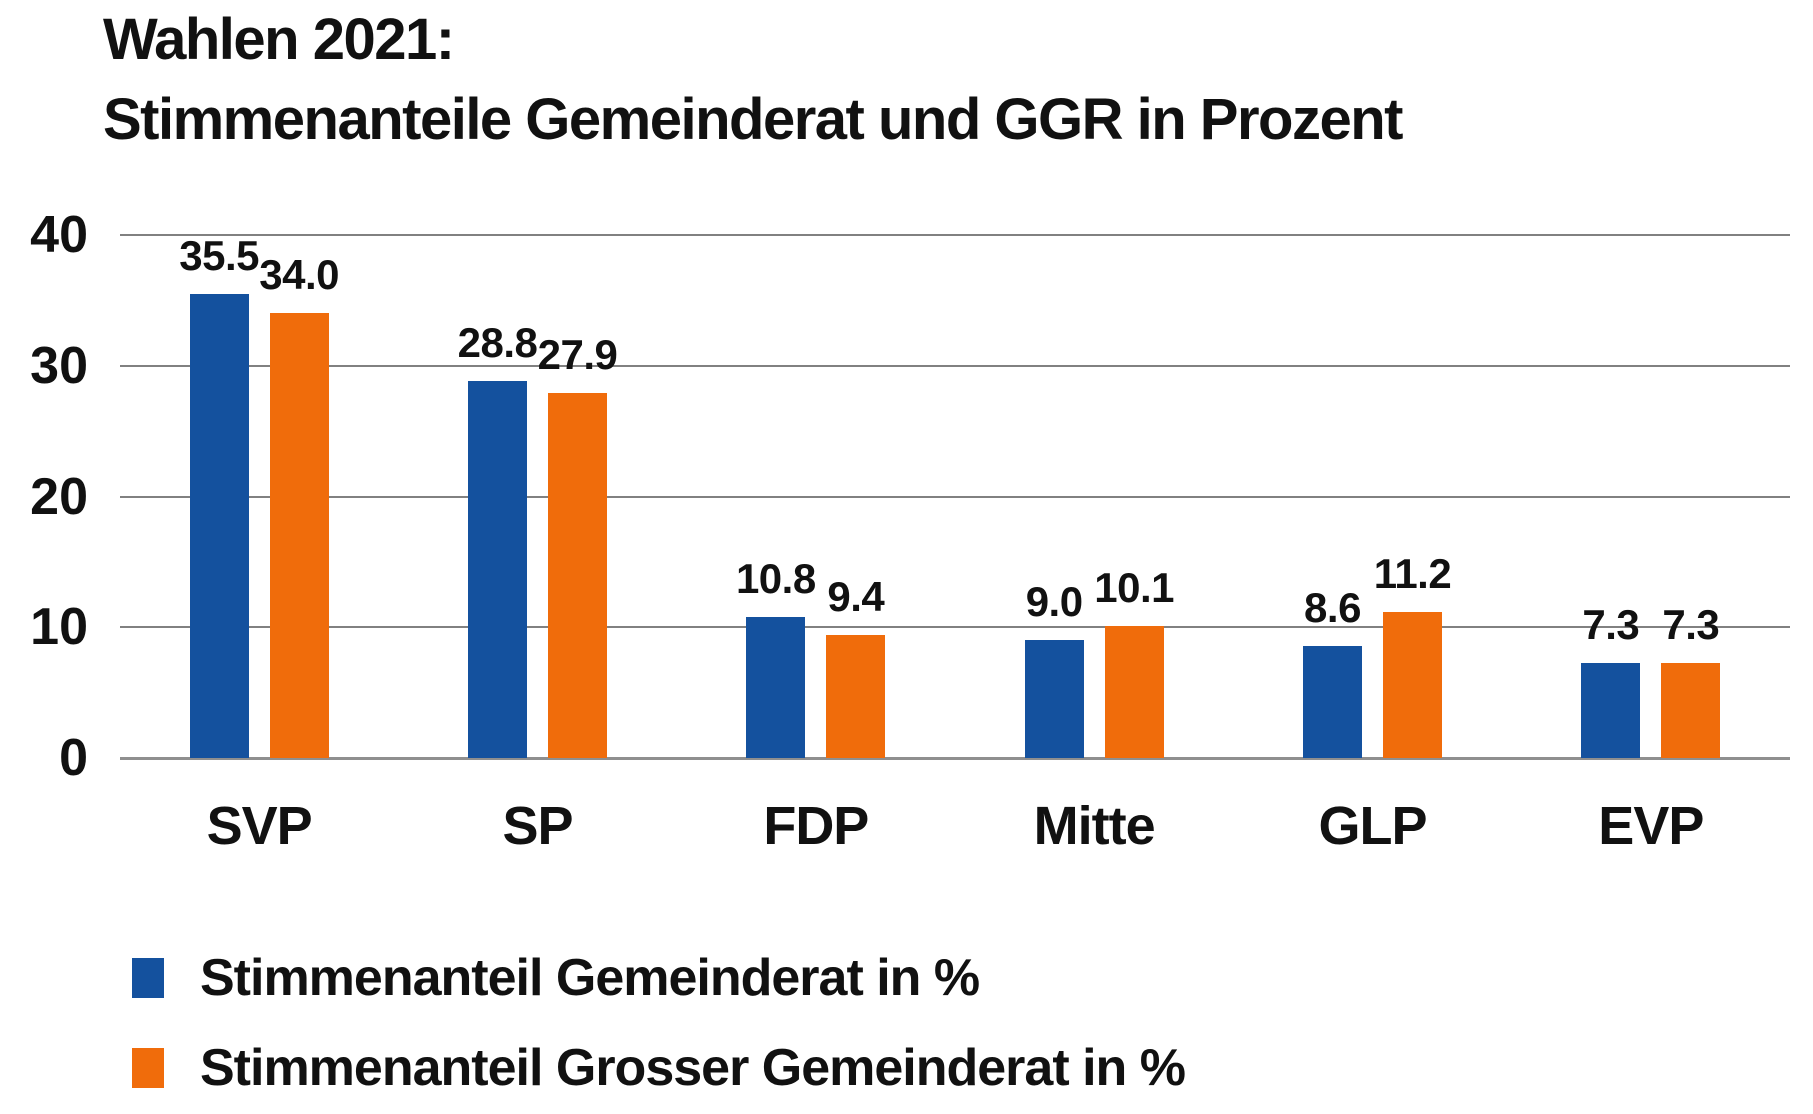 The width and height of the screenshot is (1813, 1114). What do you see at coordinates (776, 687) in the screenshot?
I see `bar-series1-fdp` at bounding box center [776, 687].